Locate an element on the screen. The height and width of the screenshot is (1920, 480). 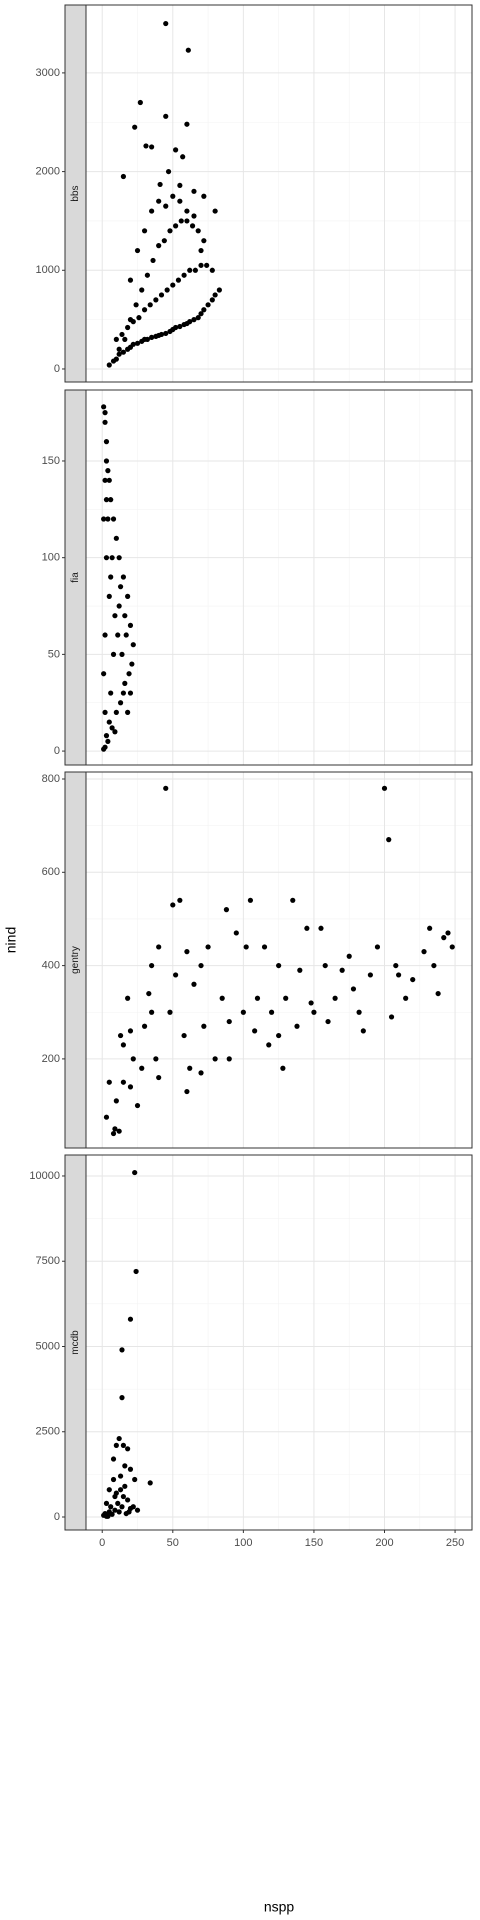
strip-label: mcdb is located at coordinates (75, 1342).